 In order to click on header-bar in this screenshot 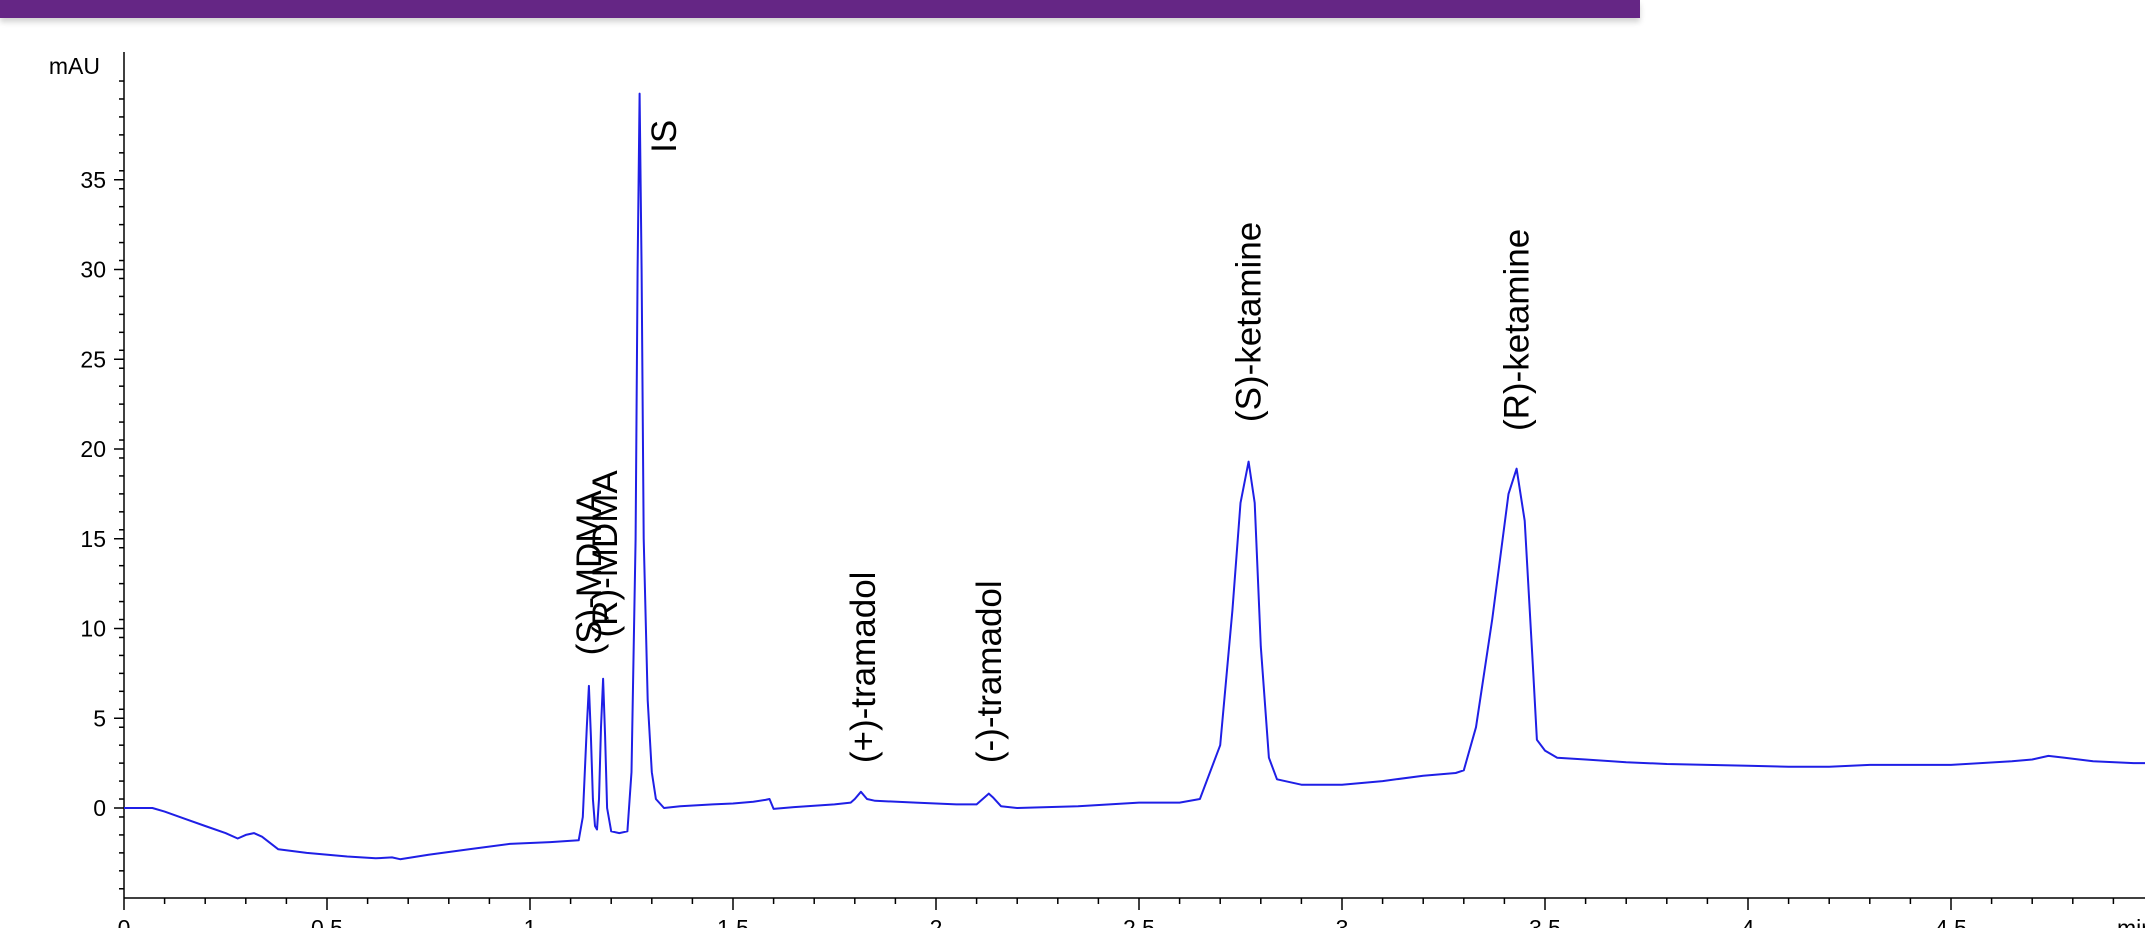, I will do `click(820, 9)`.